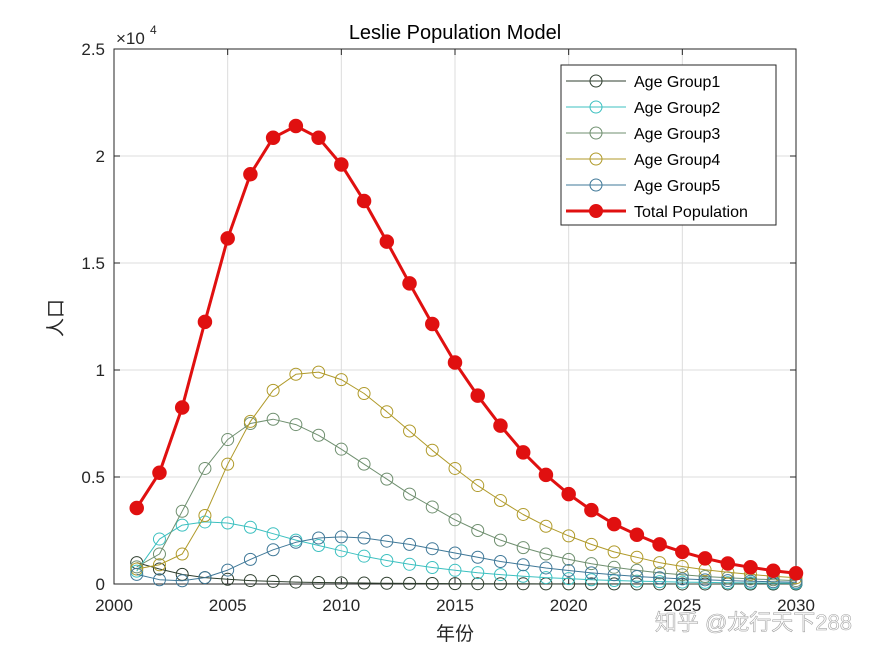  What do you see at coordinates (93, 477) in the screenshot?
I see `y-tick-label: 0.5` at bounding box center [93, 477].